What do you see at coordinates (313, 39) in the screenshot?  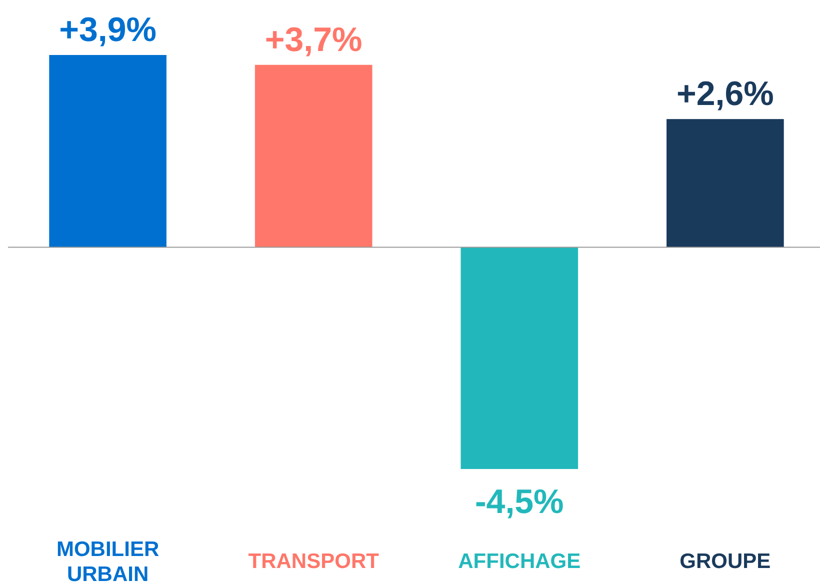 I see `data-label: +3,7%` at bounding box center [313, 39].